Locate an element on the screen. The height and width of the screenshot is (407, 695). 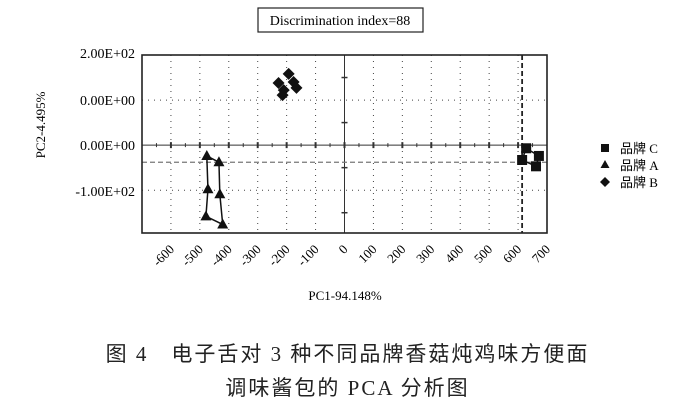
y-tick-label: -1.00E+02 is located at coordinates (105, 192).